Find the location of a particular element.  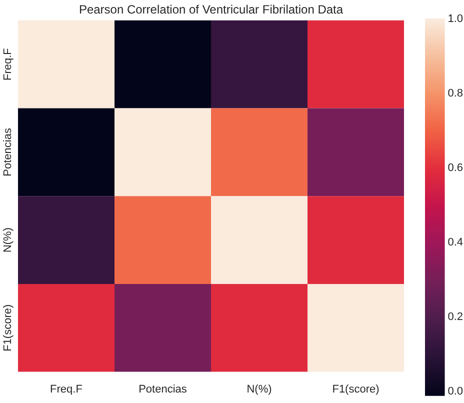

x-tick-label: Potencias is located at coordinates (163, 389).